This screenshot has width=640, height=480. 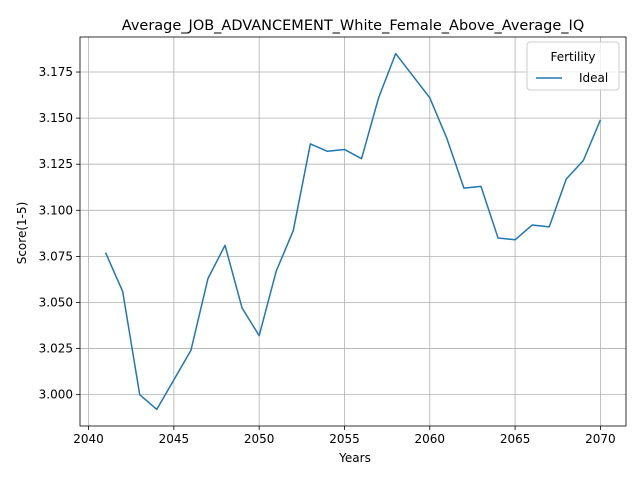 What do you see at coordinates (430, 439) in the screenshot?
I see `x-tick-label: 2060` at bounding box center [430, 439].